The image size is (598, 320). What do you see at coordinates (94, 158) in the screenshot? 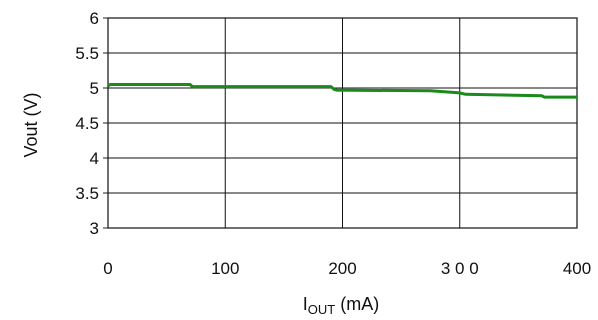
I see `y-tick-label: 4` at bounding box center [94, 158].